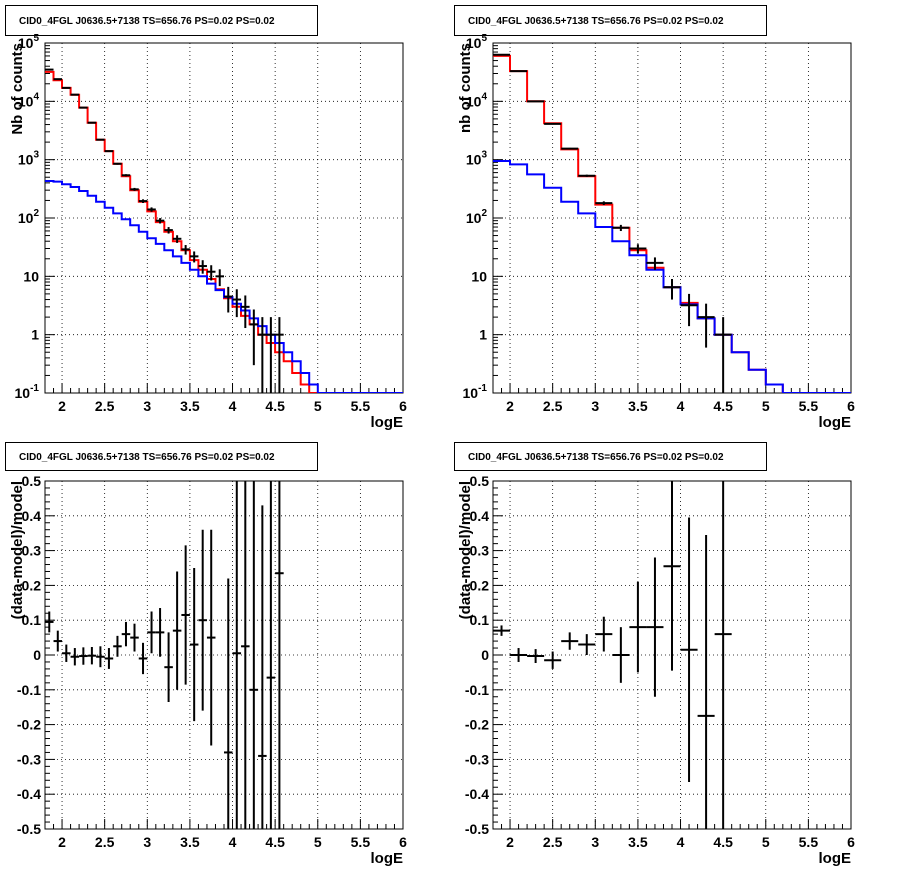 This screenshot has height=875, width=898. I want to click on y-tick-label: -0.2, so click(29, 725).